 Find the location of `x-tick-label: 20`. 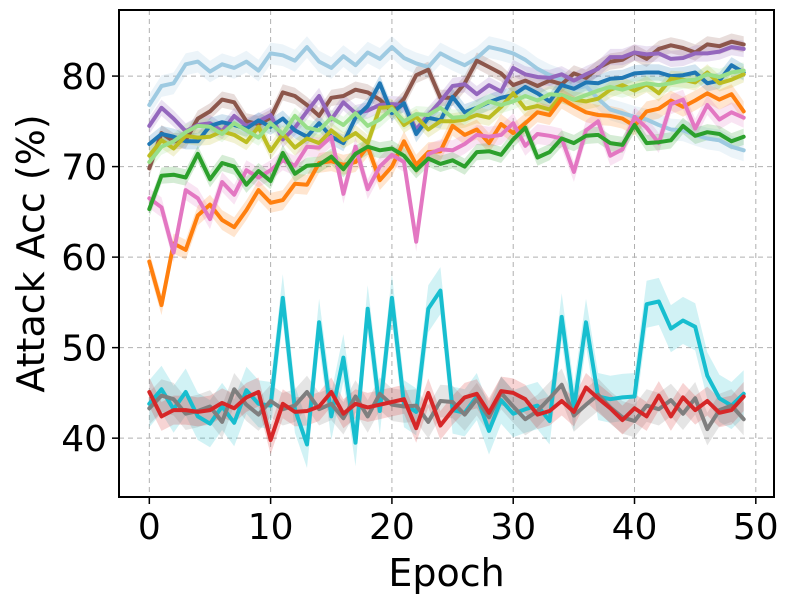

x-tick-label: 20 is located at coordinates (392, 527).